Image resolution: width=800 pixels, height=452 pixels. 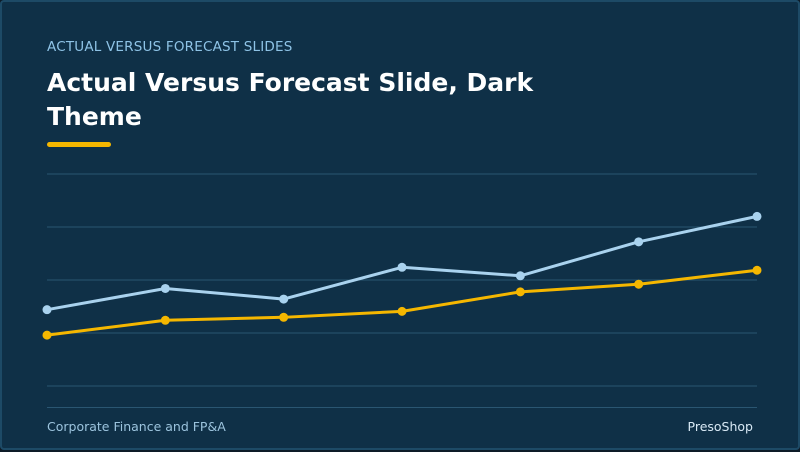 I want to click on title-accent-bar, so click(x=79, y=144).